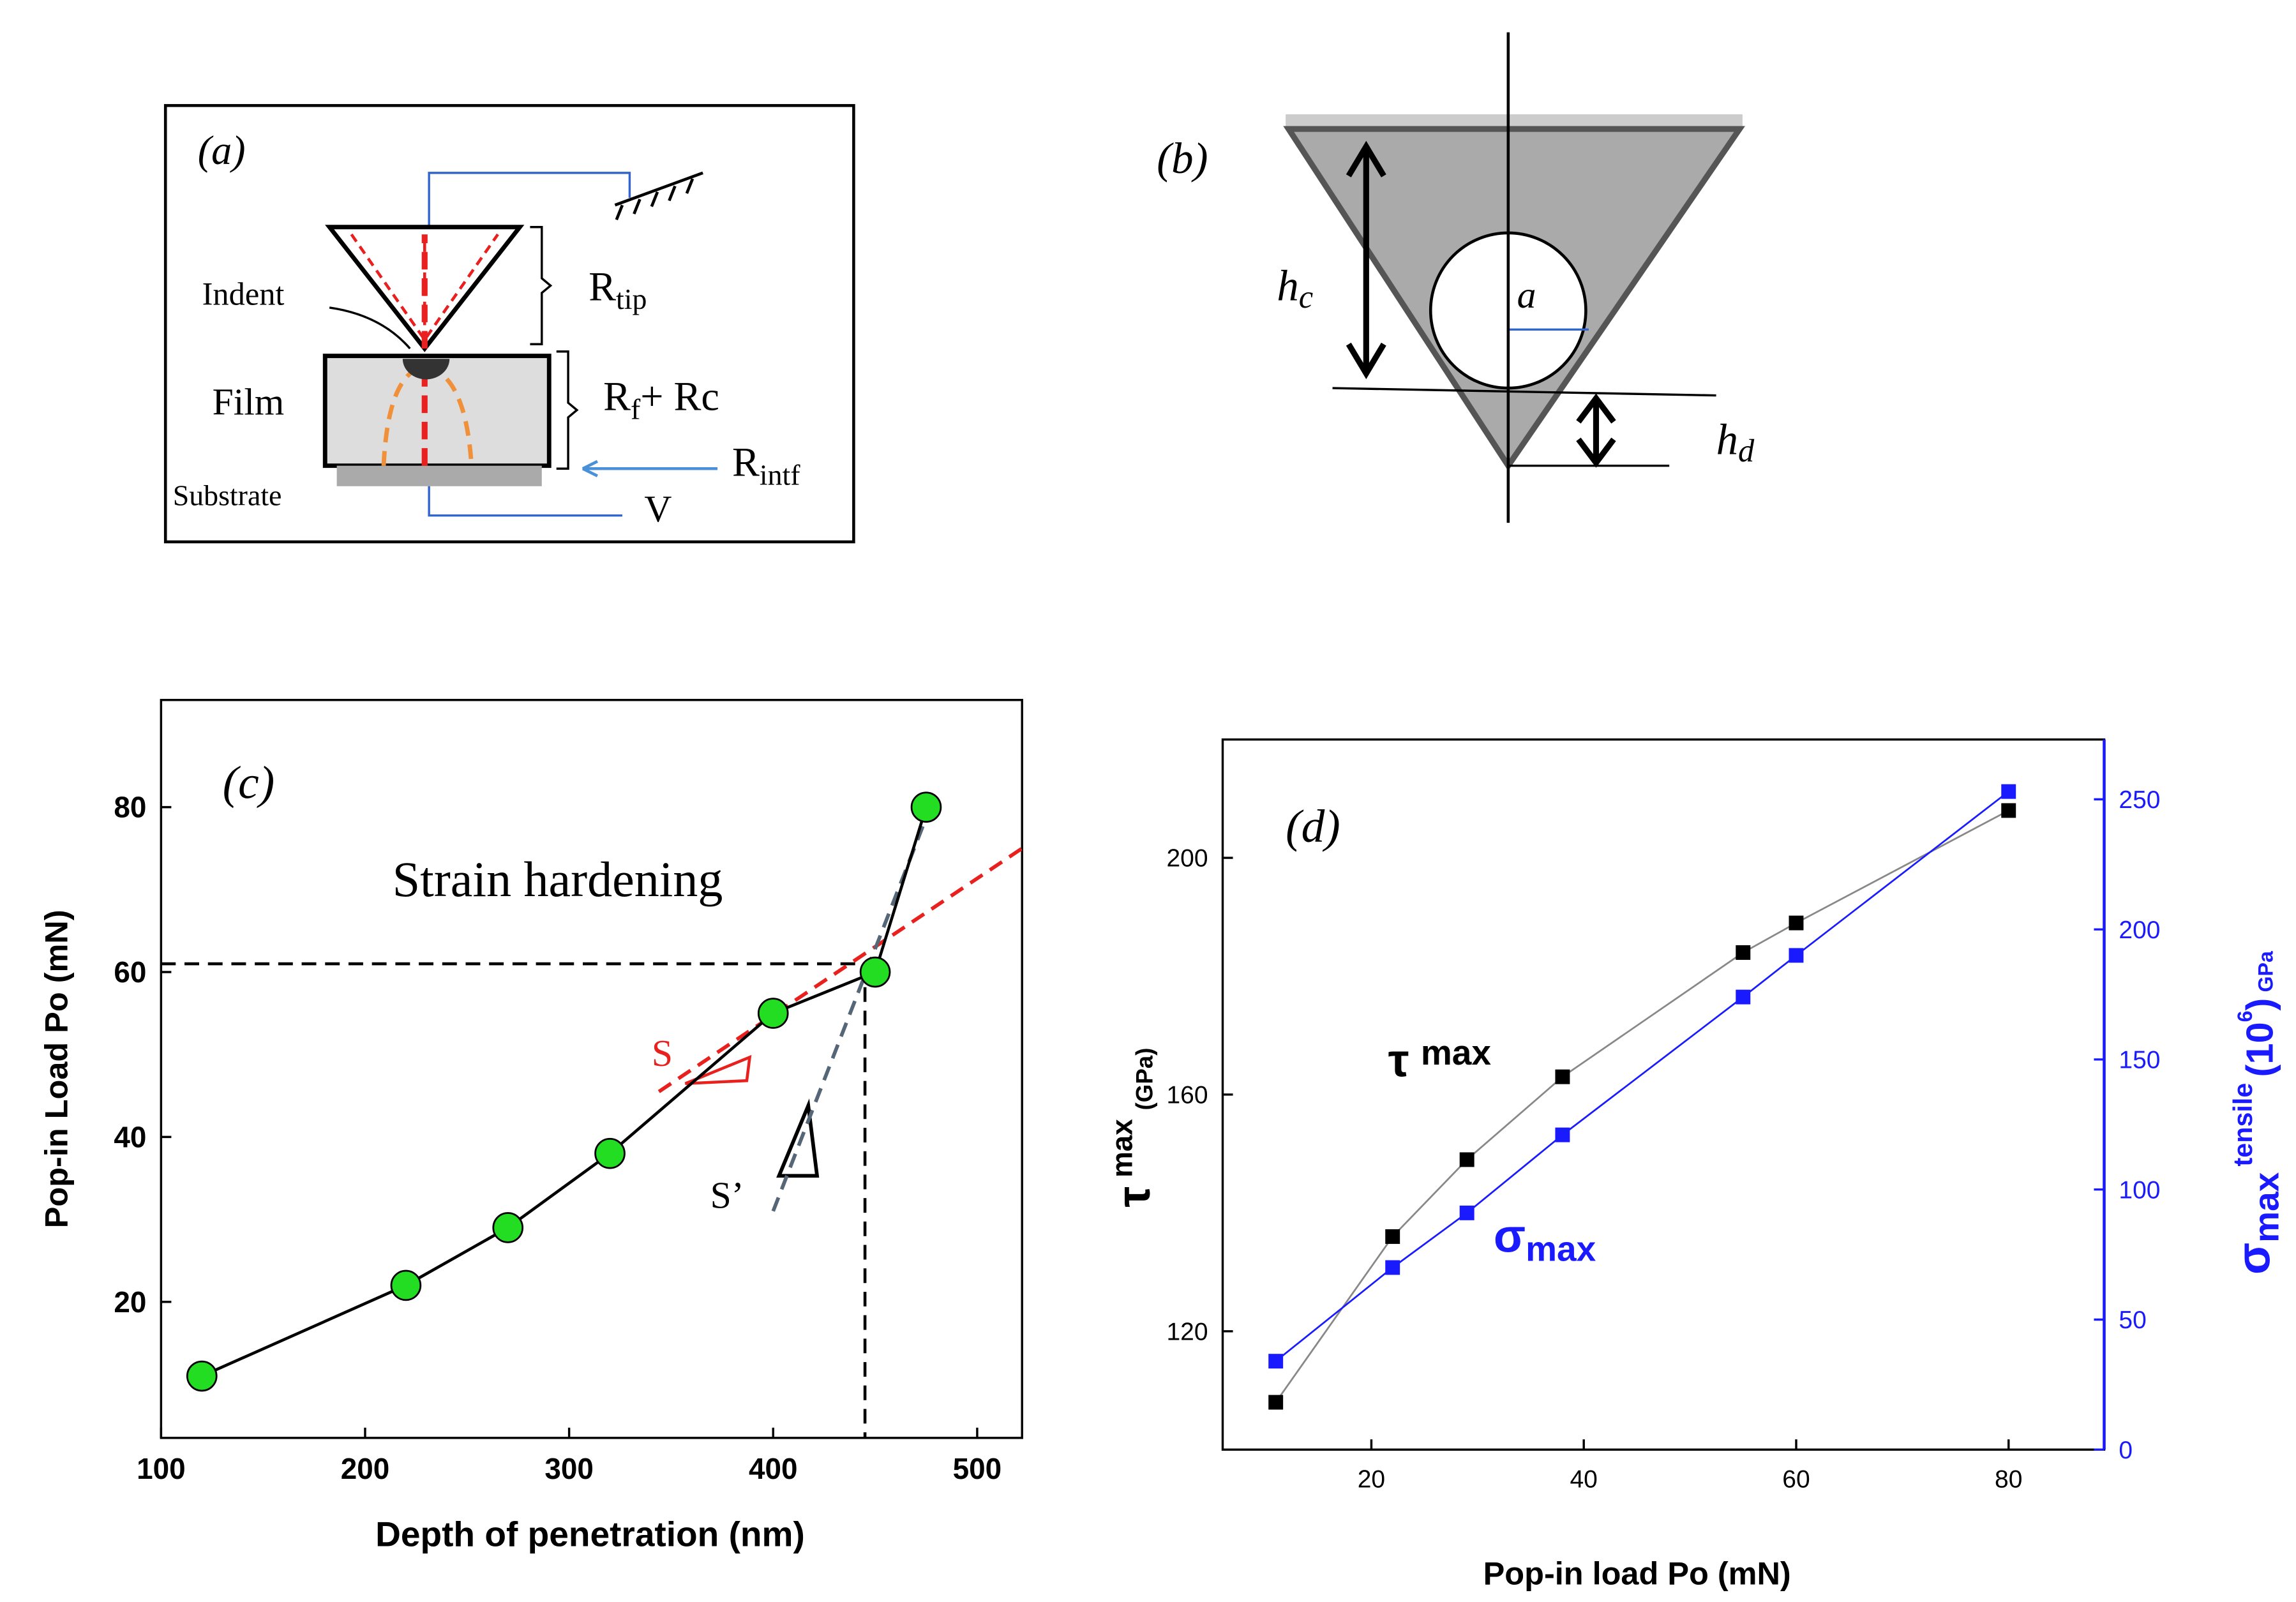 The width and height of the screenshot is (2296, 1602). I want to click on ground, so click(658, 196).